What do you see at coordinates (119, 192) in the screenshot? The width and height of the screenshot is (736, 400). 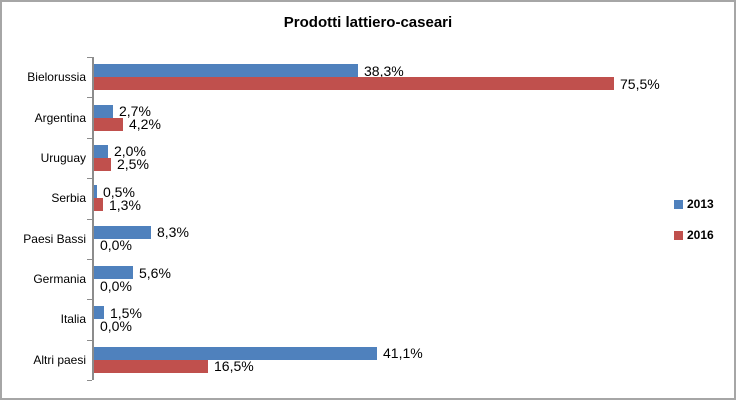 I see `value-label-2013: 0,5%` at bounding box center [119, 192].